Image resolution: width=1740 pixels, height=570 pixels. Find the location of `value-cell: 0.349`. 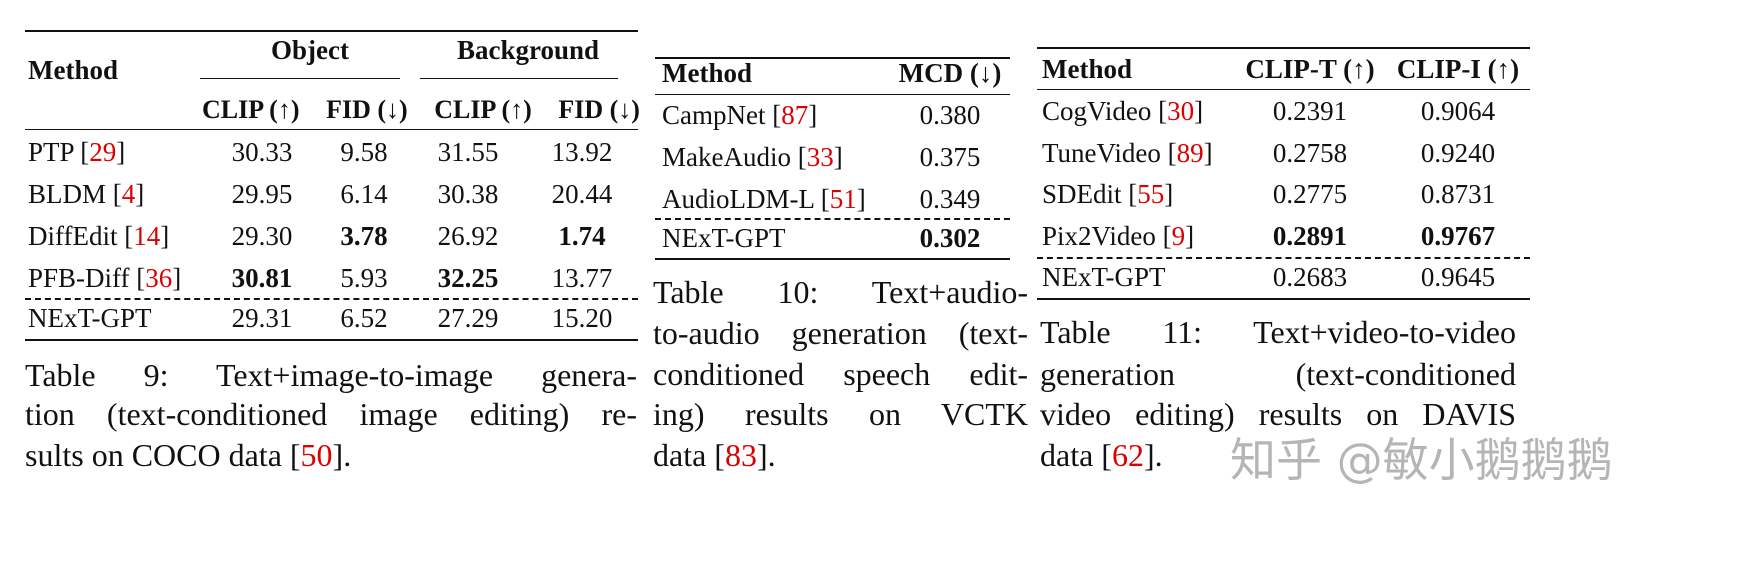

value-cell: 0.349 is located at coordinates (950, 199).